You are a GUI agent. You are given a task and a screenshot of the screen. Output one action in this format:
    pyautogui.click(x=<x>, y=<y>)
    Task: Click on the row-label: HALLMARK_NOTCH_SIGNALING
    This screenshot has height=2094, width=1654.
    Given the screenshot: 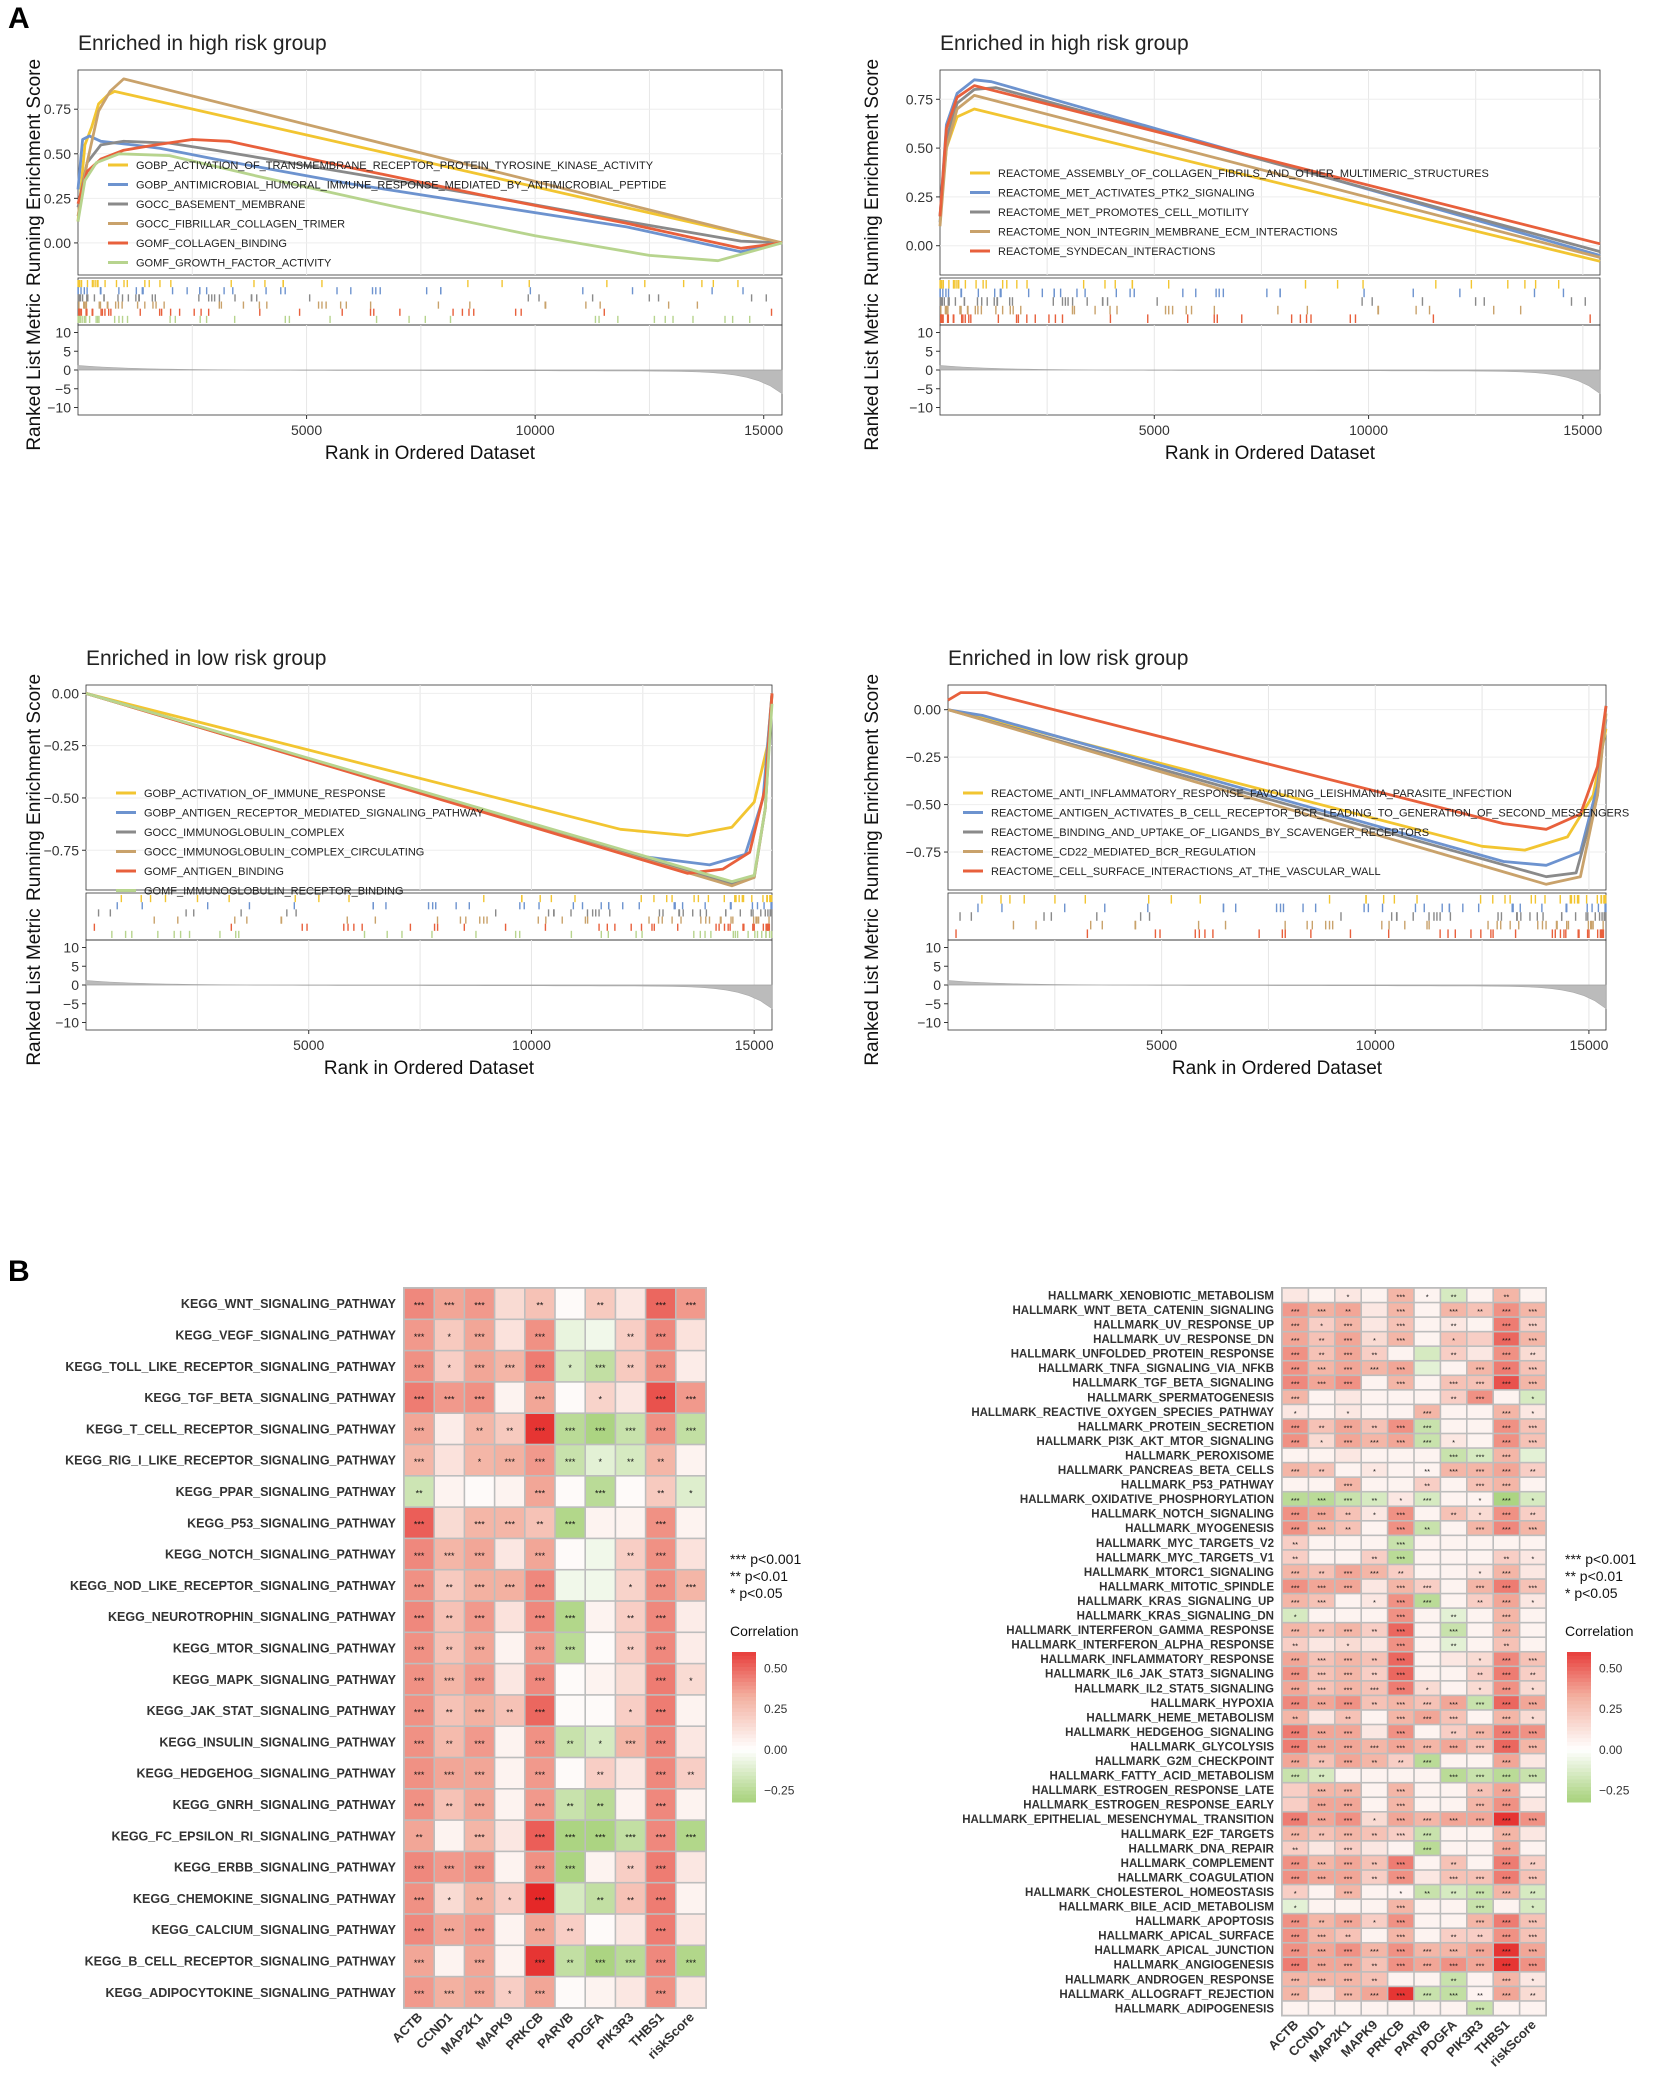 What is the action you would take?
    pyautogui.click(x=1182, y=1515)
    